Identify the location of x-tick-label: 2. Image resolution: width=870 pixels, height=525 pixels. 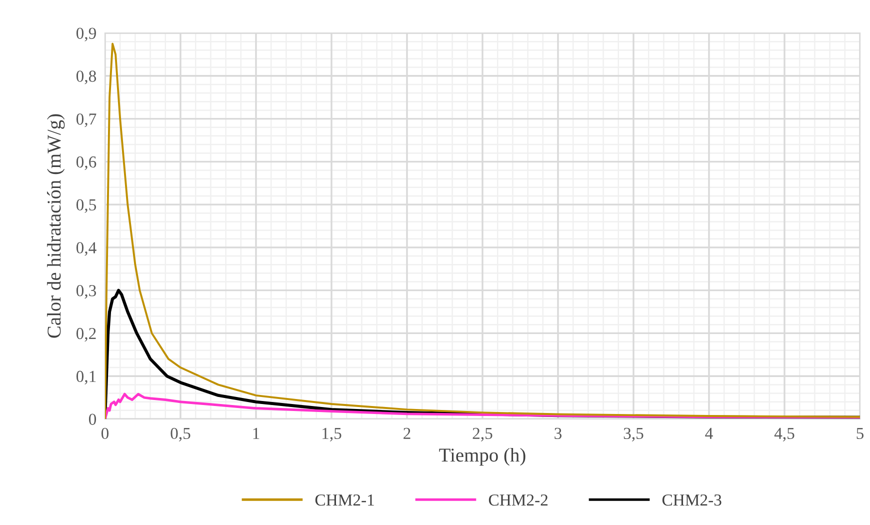
(407, 433).